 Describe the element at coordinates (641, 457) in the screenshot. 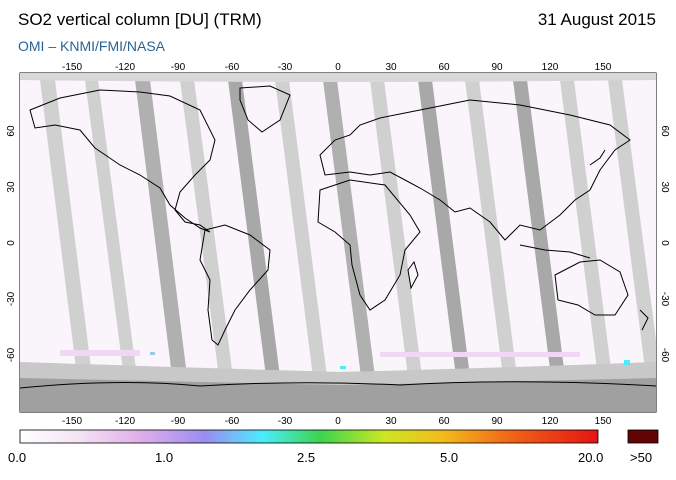

I see `colorbar-overflow-label: >50` at that location.